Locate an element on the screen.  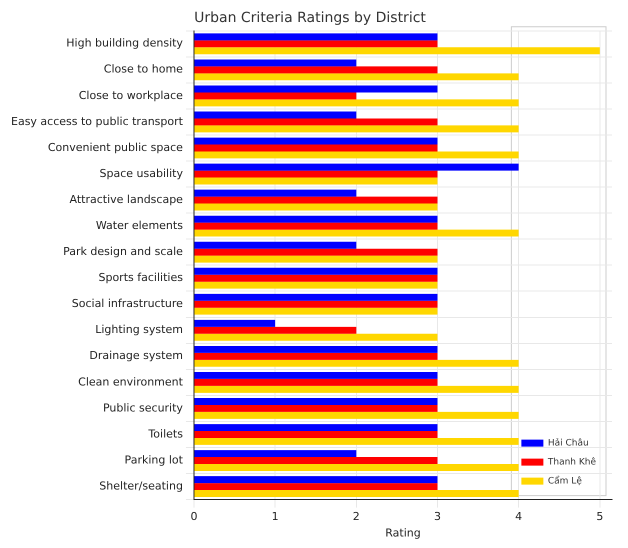
legend-label: Cẩm Lệ is located at coordinates (565, 480).